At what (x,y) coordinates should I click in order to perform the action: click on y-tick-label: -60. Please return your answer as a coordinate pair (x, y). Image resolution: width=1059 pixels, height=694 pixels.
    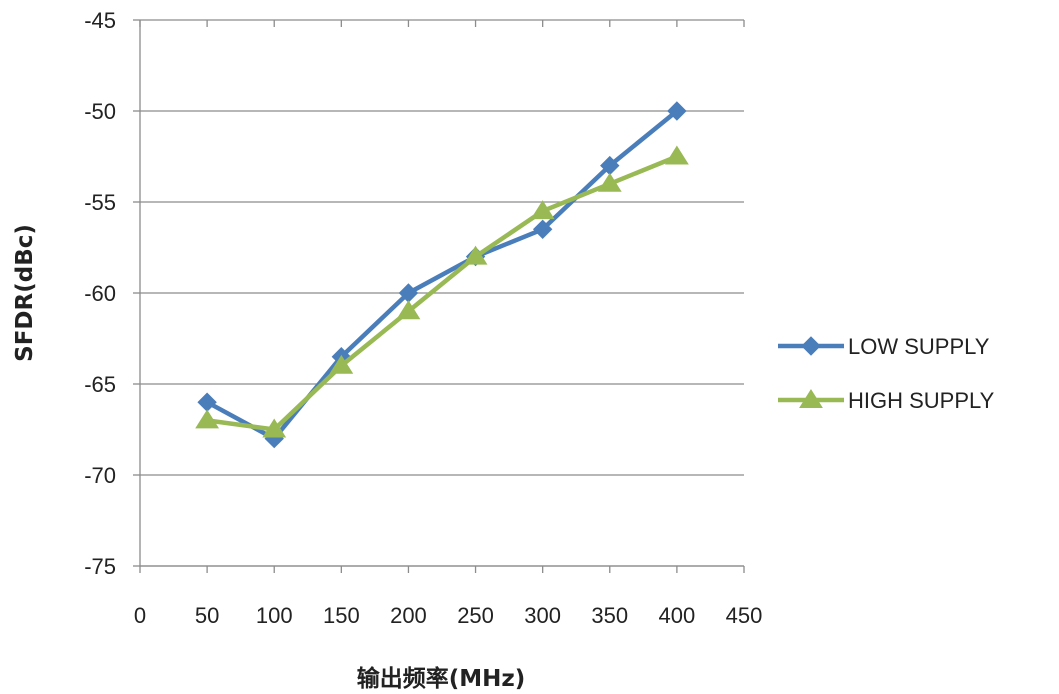
    Looking at the image, I should click on (100, 293).